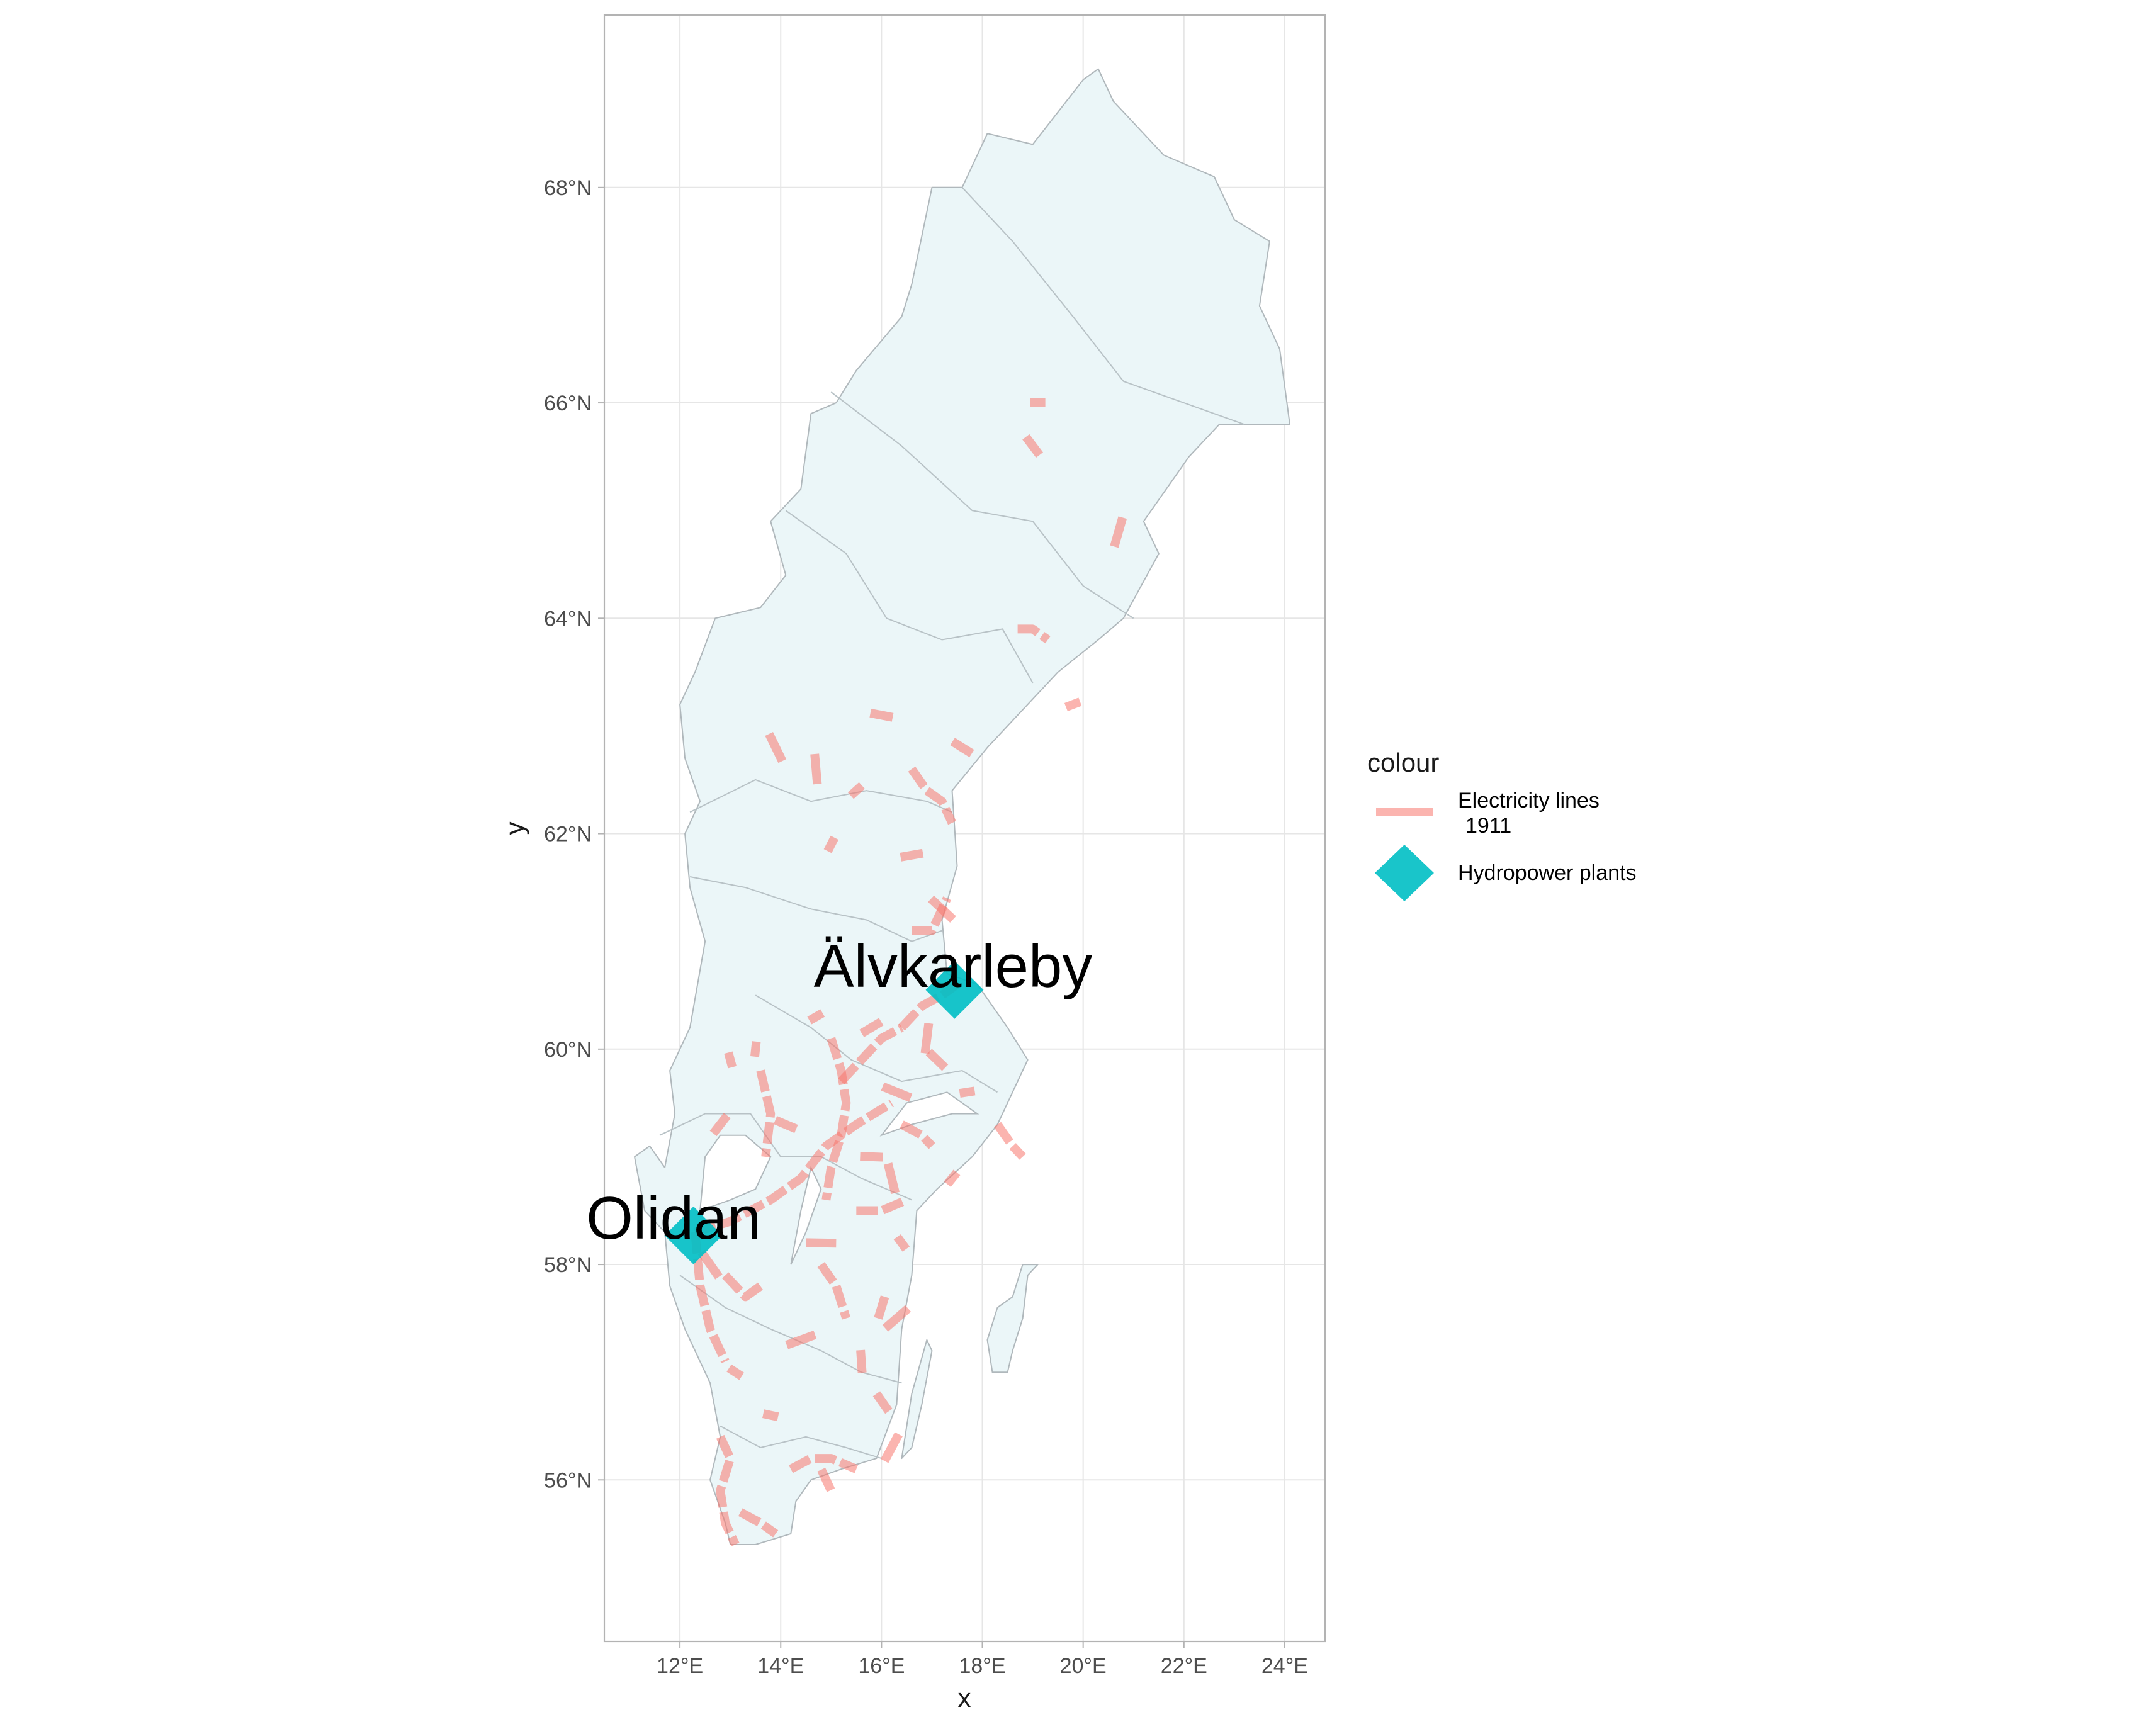 This screenshot has height=1717, width=2156. I want to click on x-tick-label: 16°E, so click(881, 1666).